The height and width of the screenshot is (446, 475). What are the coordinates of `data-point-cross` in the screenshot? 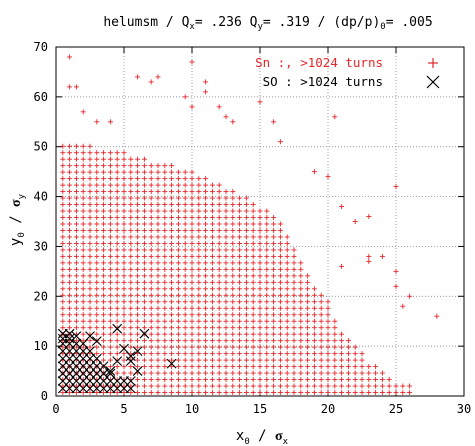 It's located at (137, 371).